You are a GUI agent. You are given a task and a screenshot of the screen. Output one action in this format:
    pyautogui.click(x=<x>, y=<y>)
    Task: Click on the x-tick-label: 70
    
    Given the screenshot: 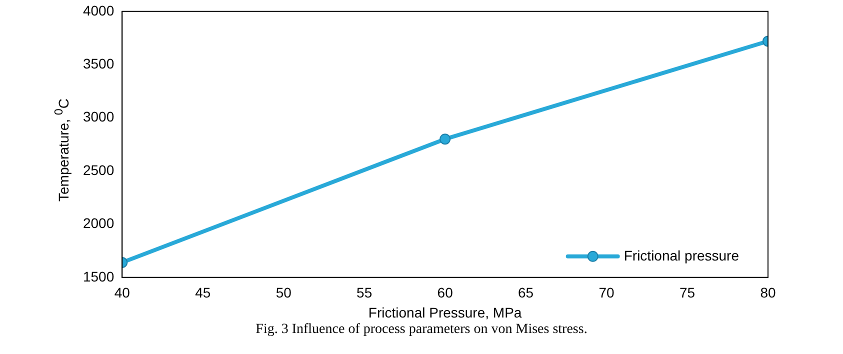 What is the action you would take?
    pyautogui.click(x=606, y=292)
    